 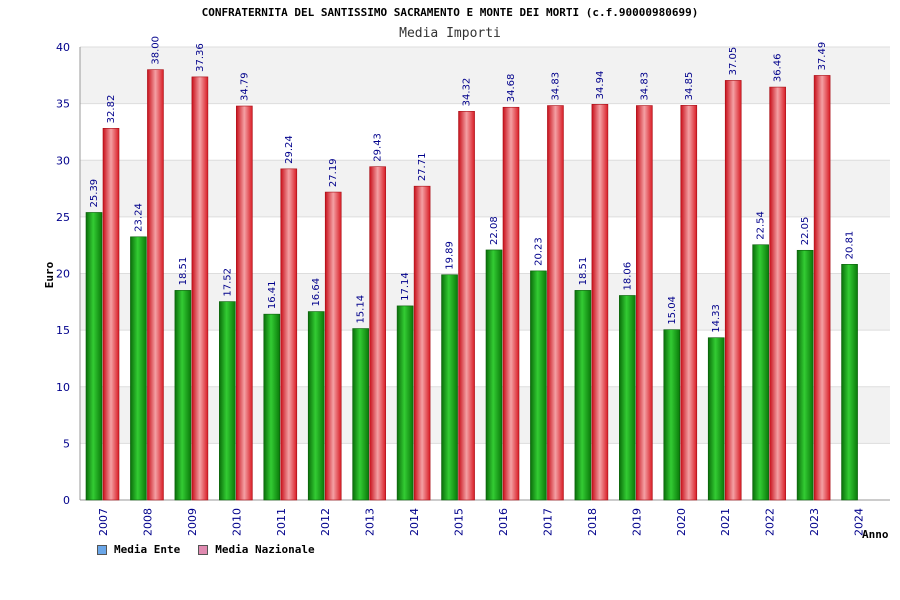 What do you see at coordinates (63, 387) in the screenshot?
I see `y-tick-label: 10` at bounding box center [63, 387].